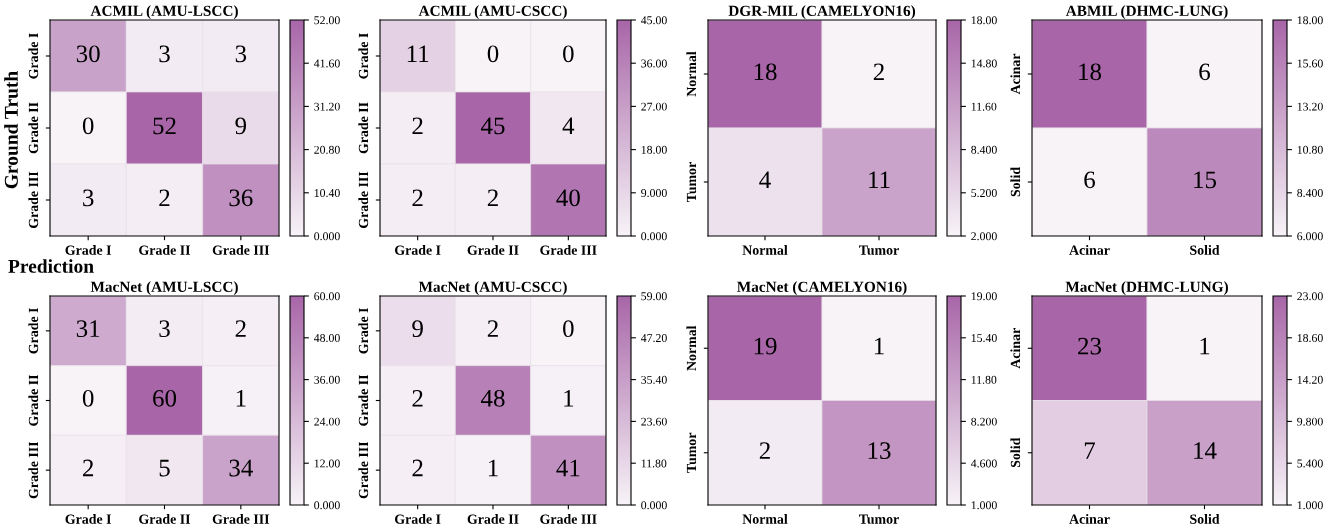  Describe the element at coordinates (984, 193) in the screenshot. I see `color-bar-label: 5.200` at that location.